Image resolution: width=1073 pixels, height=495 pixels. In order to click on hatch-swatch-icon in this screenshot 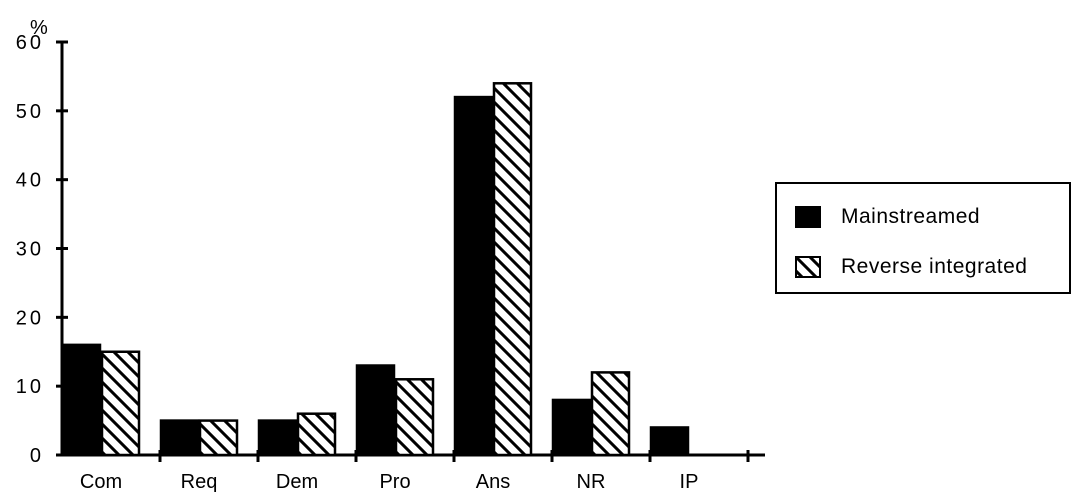, I will do `click(808, 267)`.